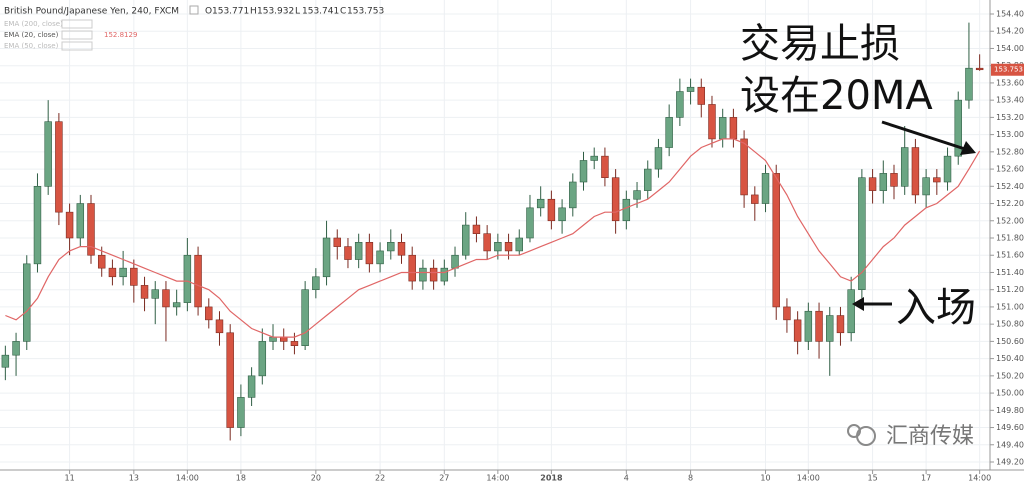 This screenshot has width=1024, height=482. What do you see at coordinates (1010, 306) in the screenshot?
I see `y-tick-label: 151.000` at bounding box center [1010, 306].